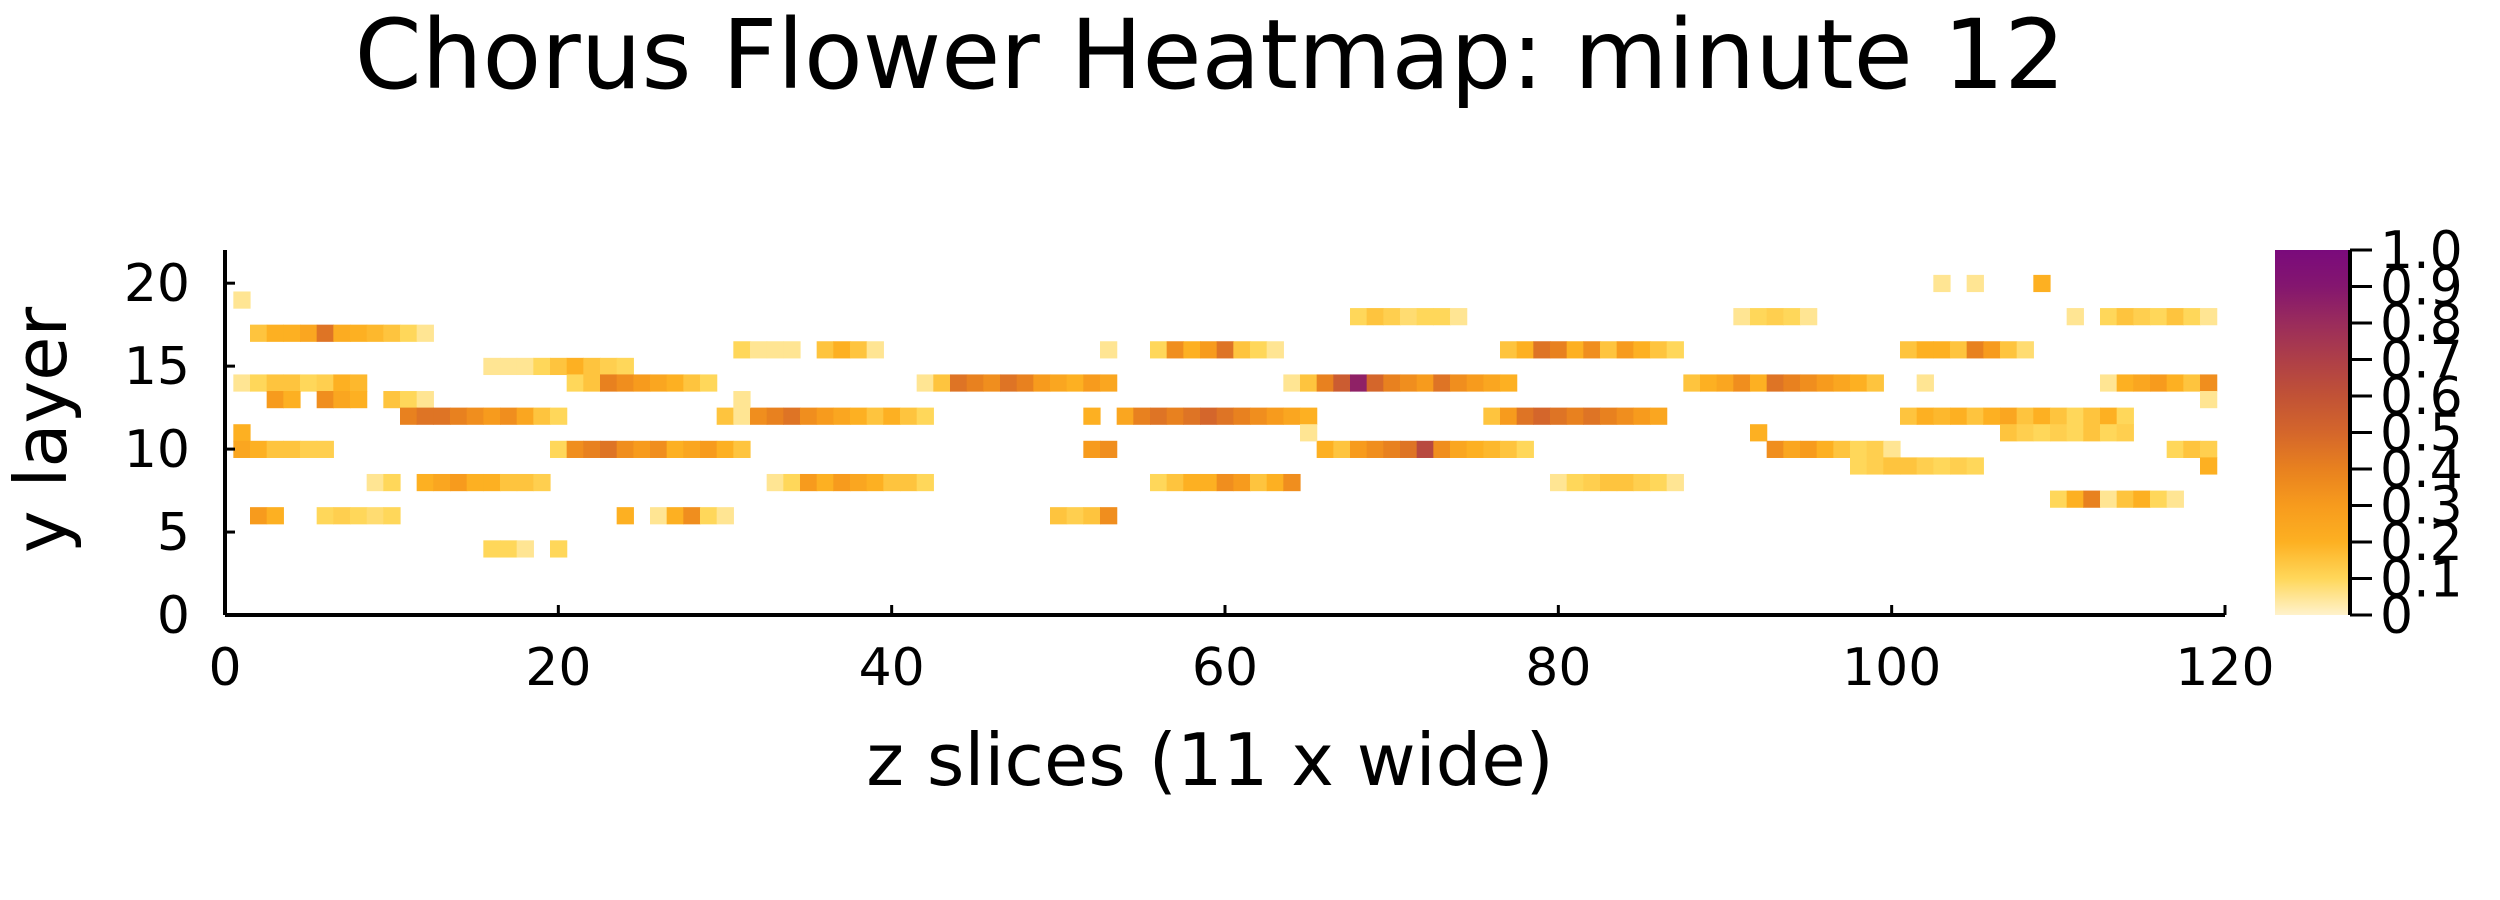  Describe the element at coordinates (224, 668) in the screenshot. I see `x-tick-label: 0` at that location.